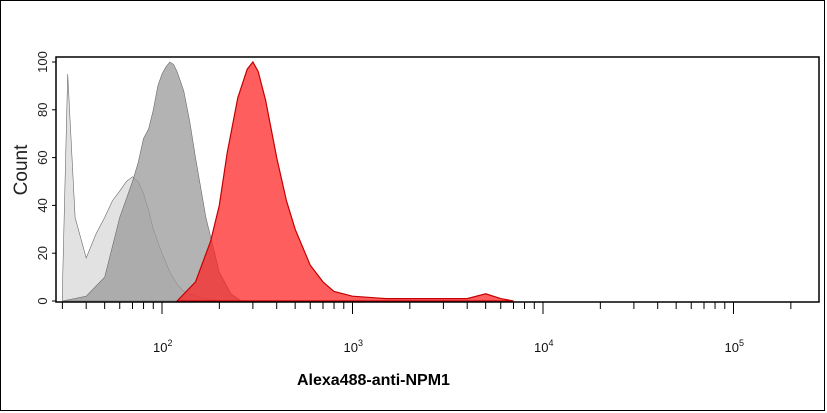 This screenshot has width=827, height=413. Describe the element at coordinates (42, 253) in the screenshot. I see `y-tick-label: 20` at that location.